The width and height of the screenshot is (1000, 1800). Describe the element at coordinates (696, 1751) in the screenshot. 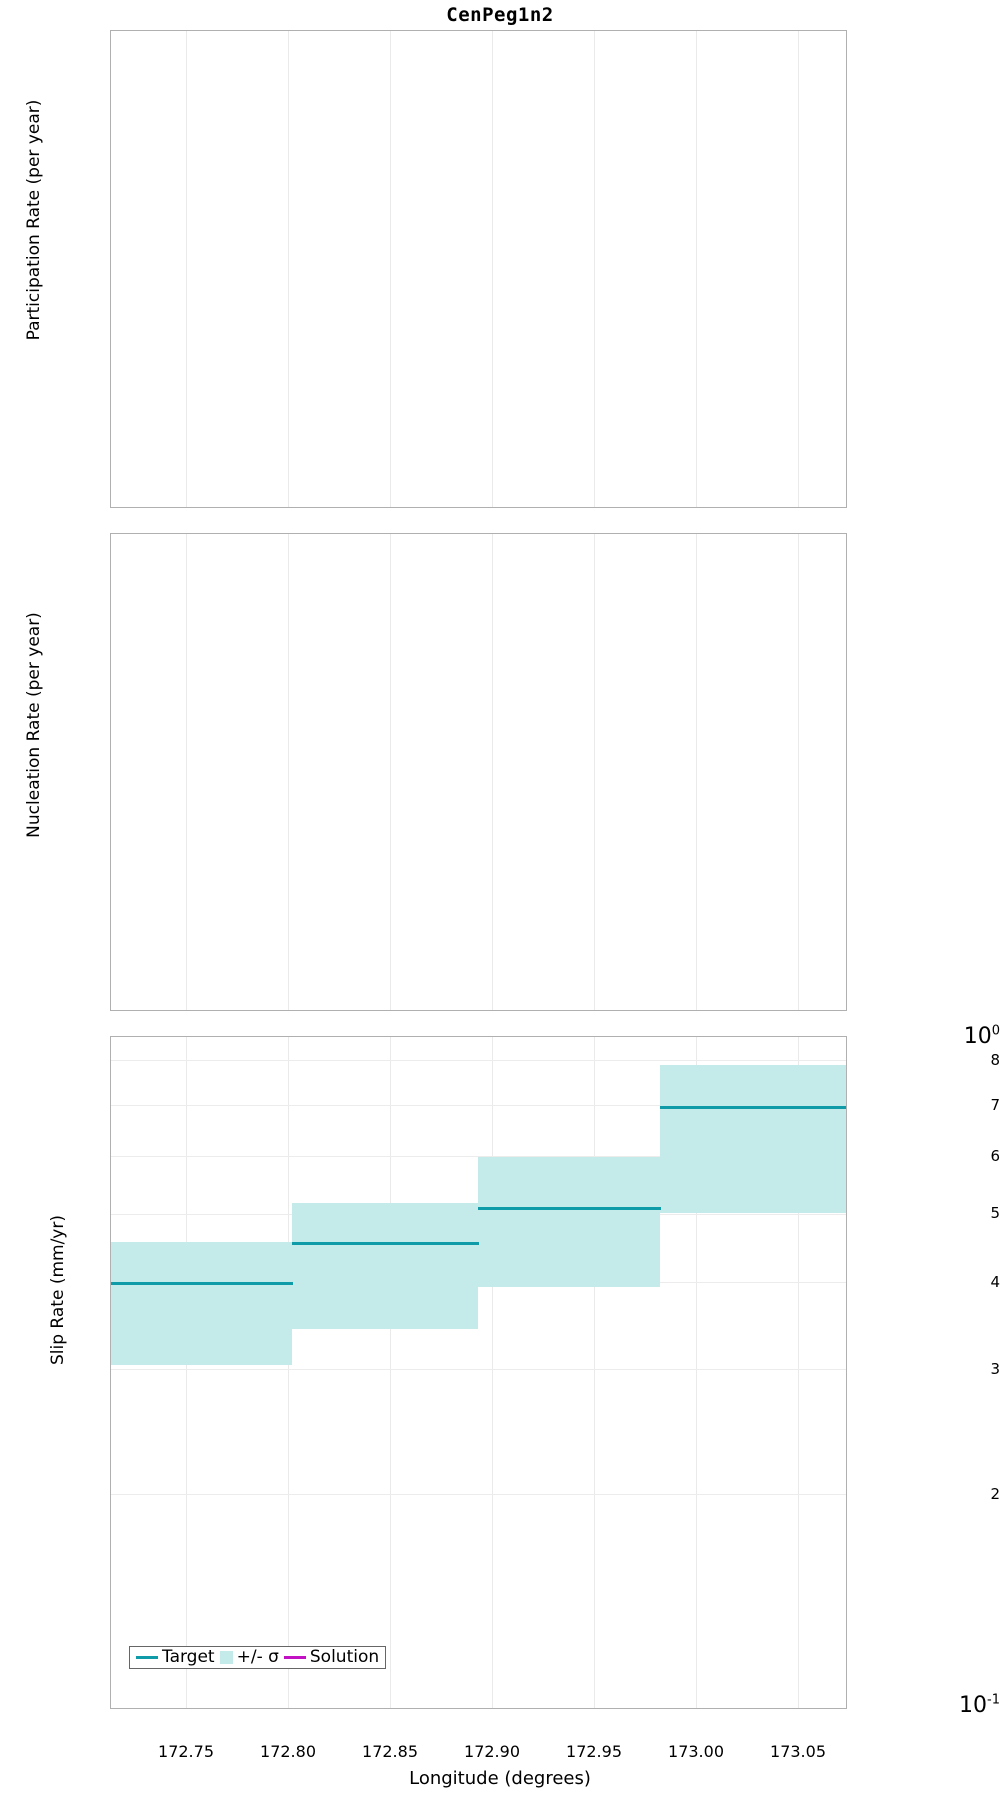

I see `x-tick-label-5: 173.00` at that location.